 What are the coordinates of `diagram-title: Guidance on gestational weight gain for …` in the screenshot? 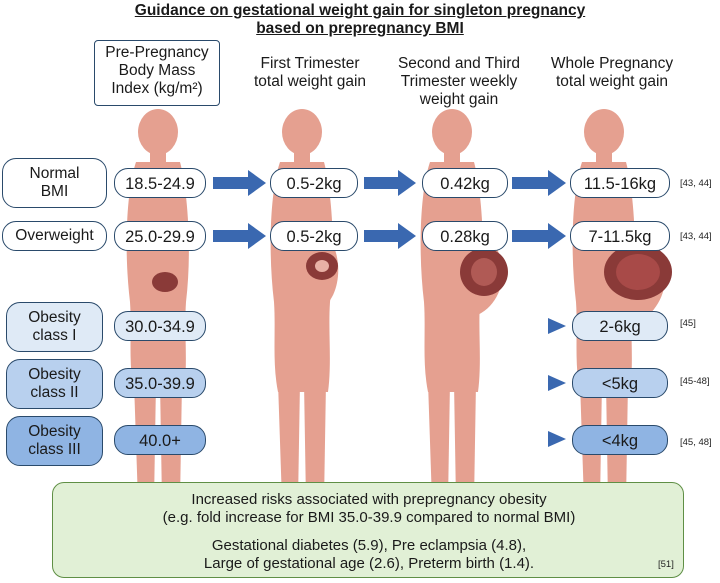 It's located at (360, 10).